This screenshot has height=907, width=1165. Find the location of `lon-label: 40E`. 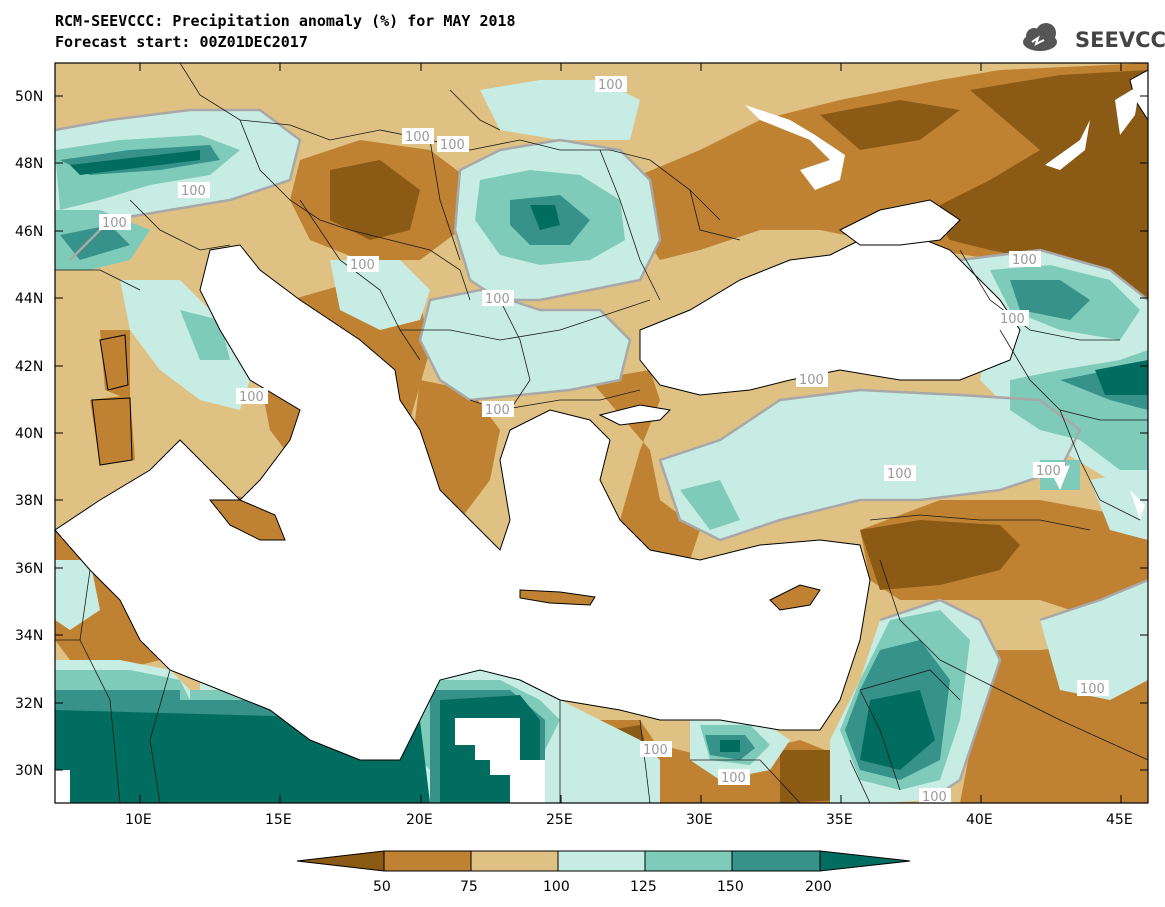

lon-label: 40E is located at coordinates (979, 820).